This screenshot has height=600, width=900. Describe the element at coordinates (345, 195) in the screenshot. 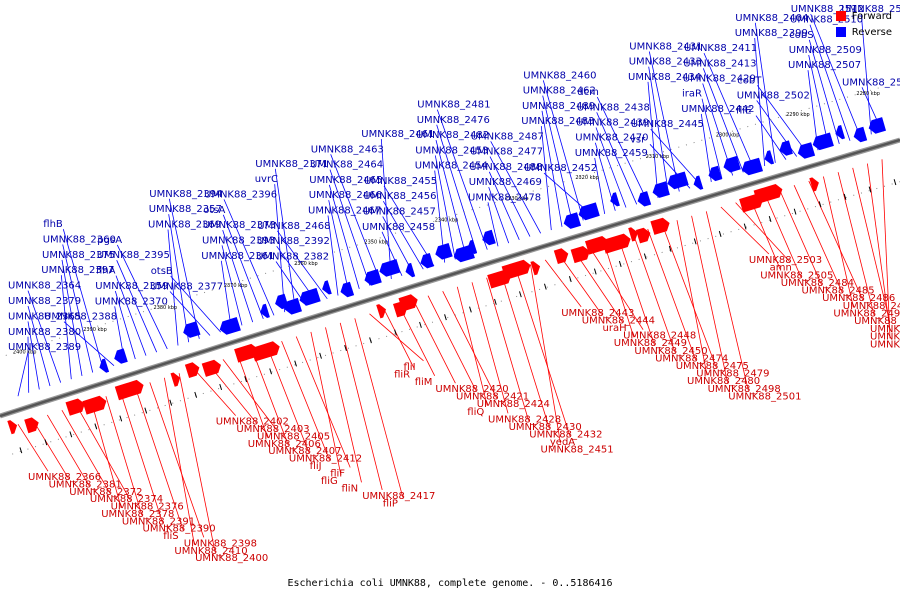

I see `reverse-gene-label: UMNK88_2466` at that location.